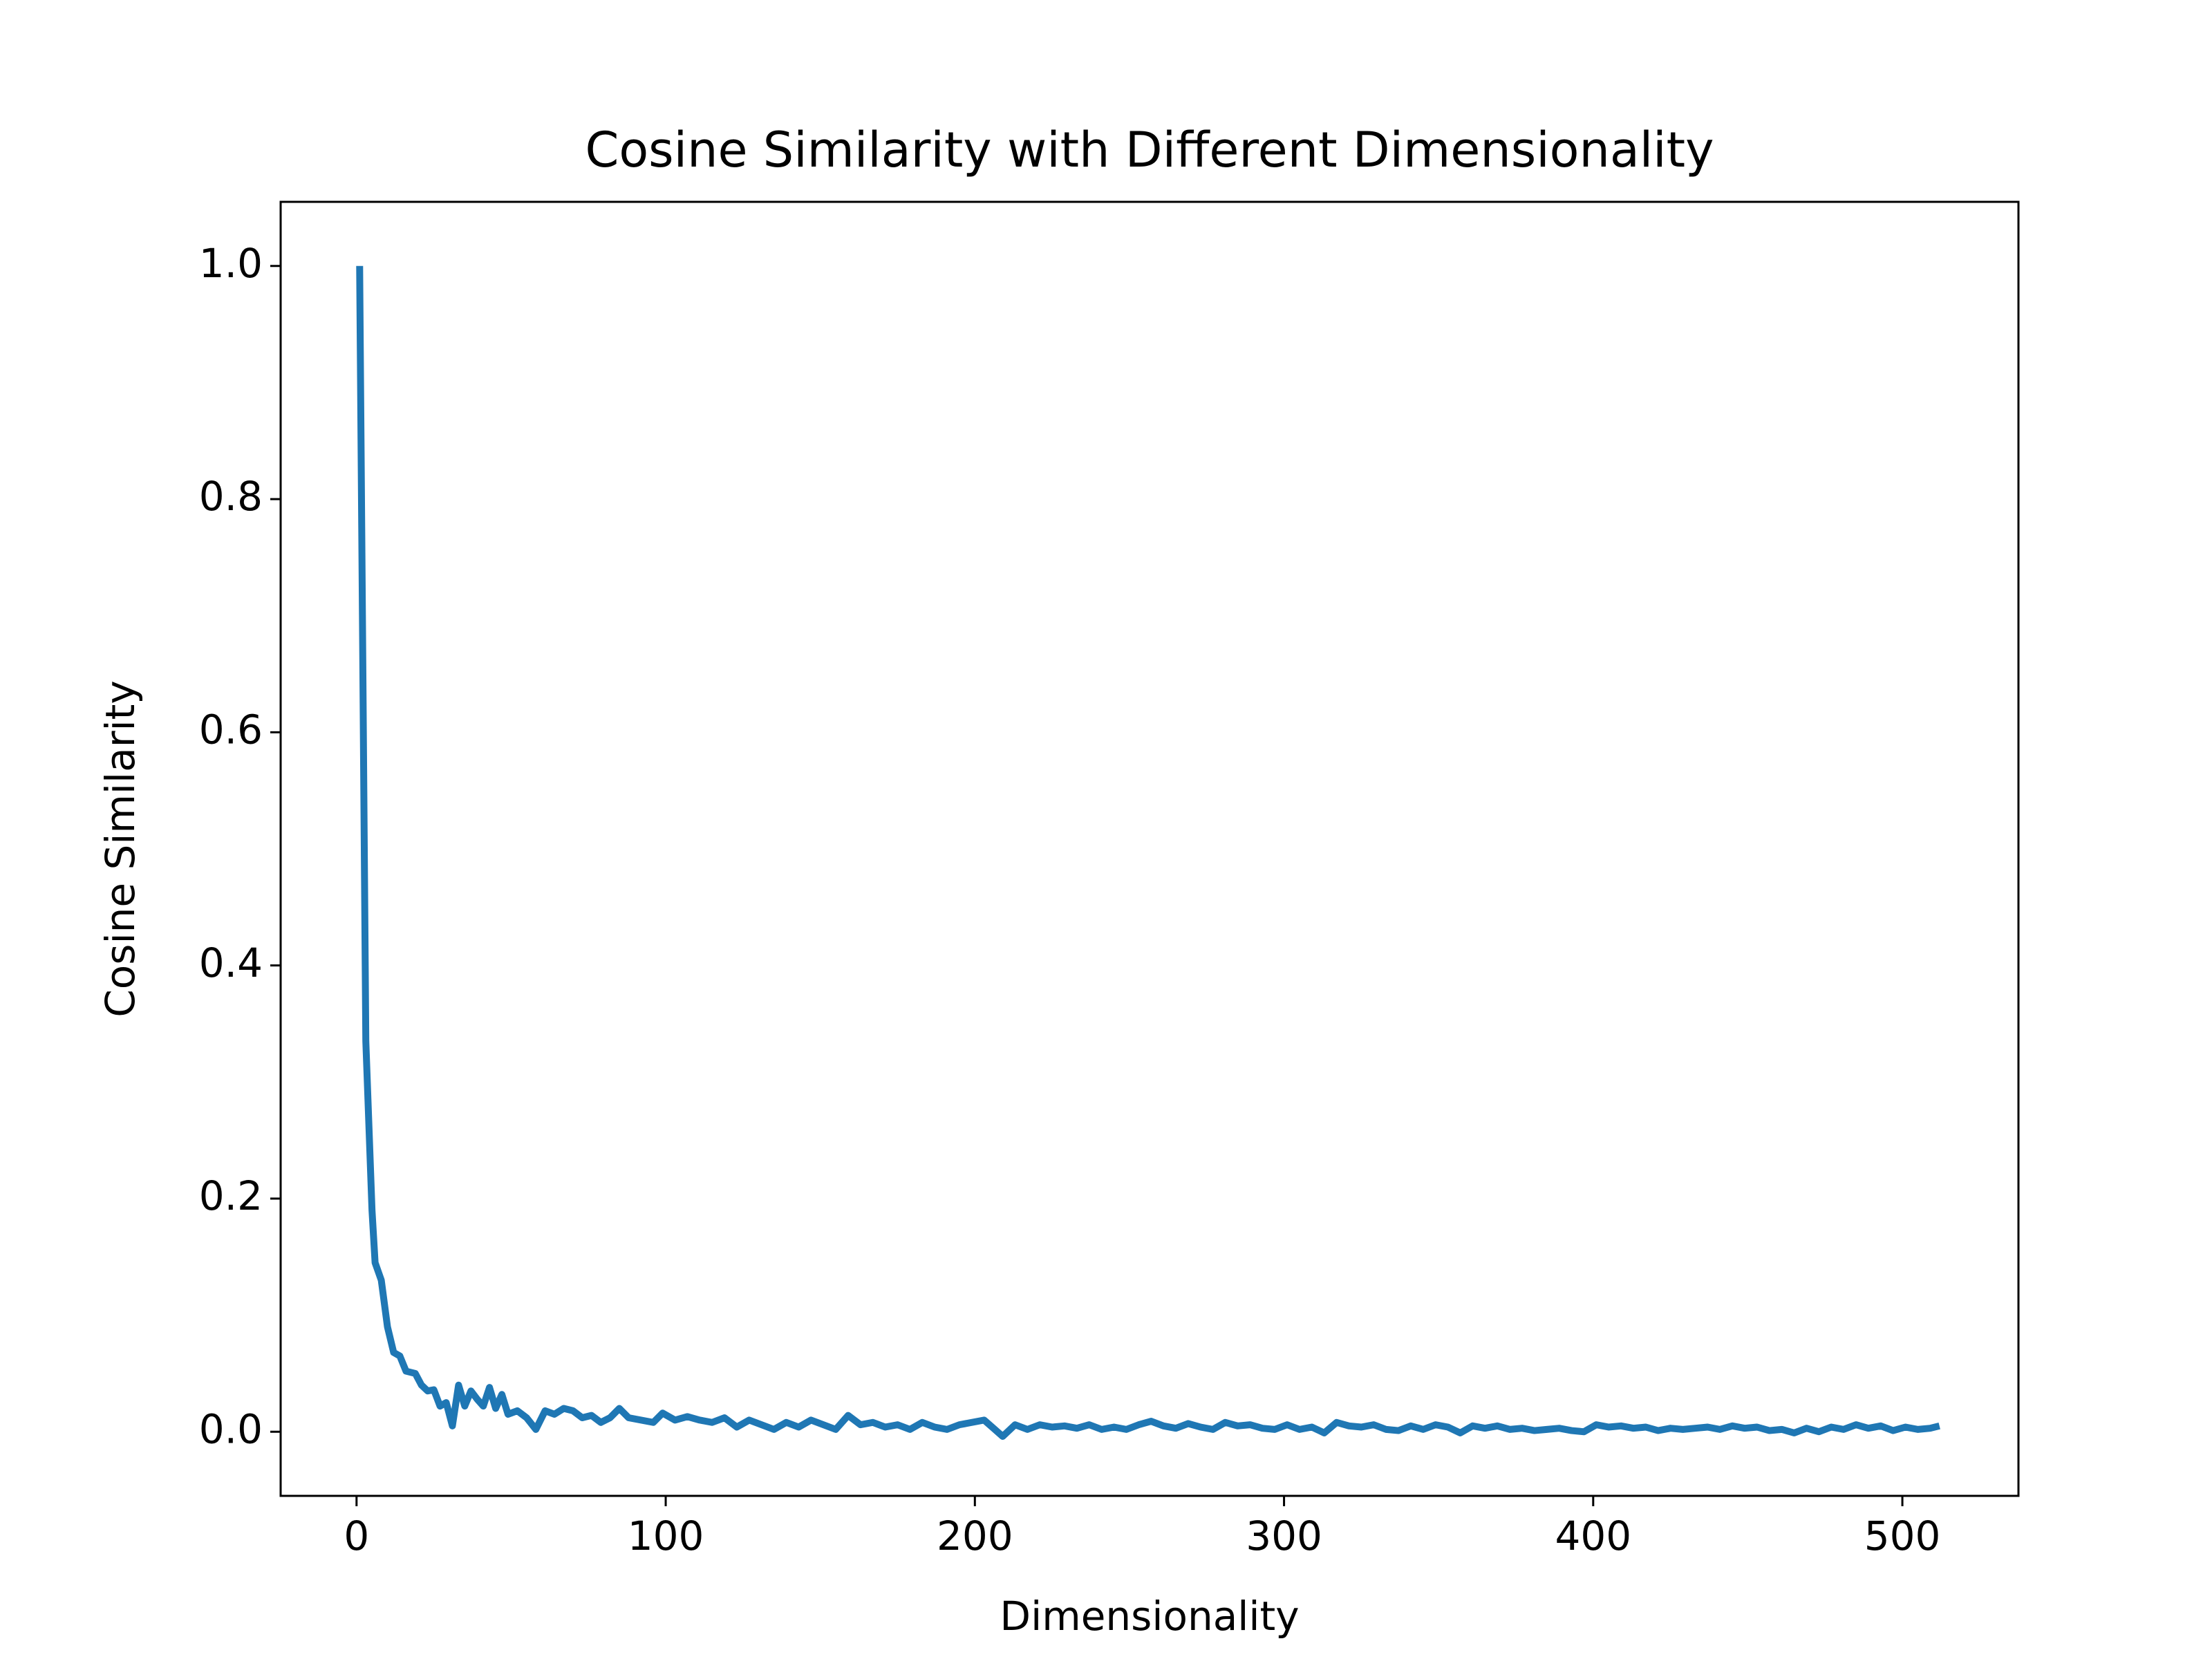  I want to click on y-axis-label: Cosine Similarity, so click(121, 848).